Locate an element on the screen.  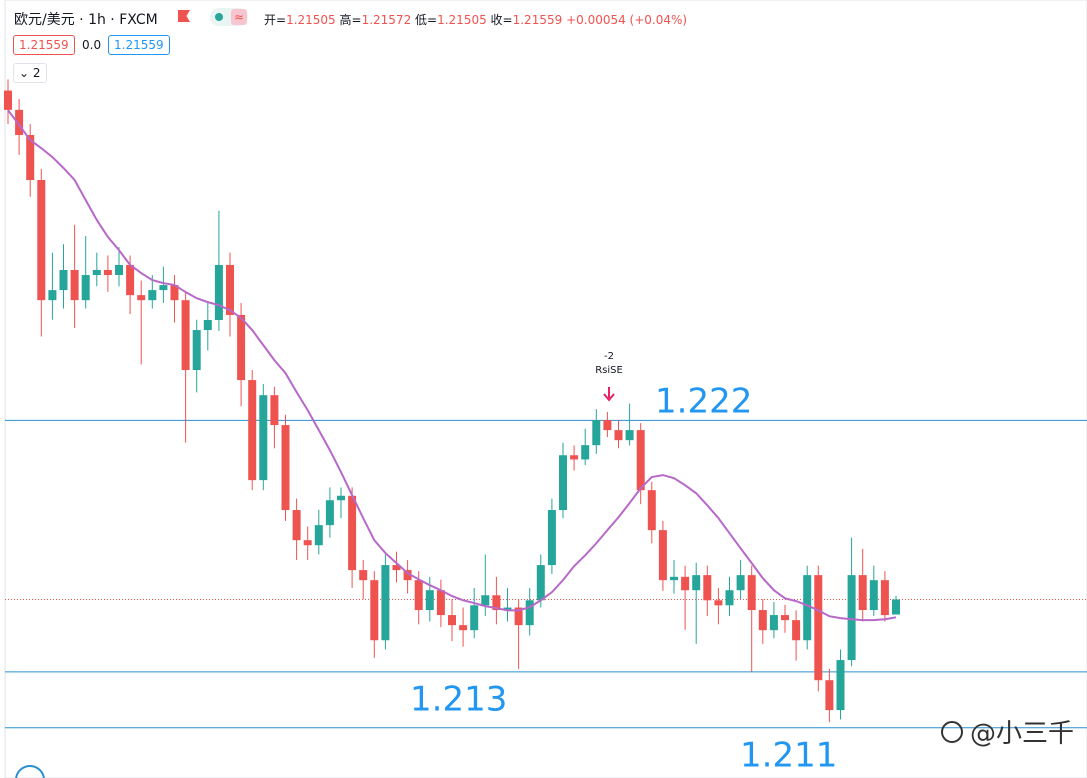
level-label: 1.211 is located at coordinates (788, 755).